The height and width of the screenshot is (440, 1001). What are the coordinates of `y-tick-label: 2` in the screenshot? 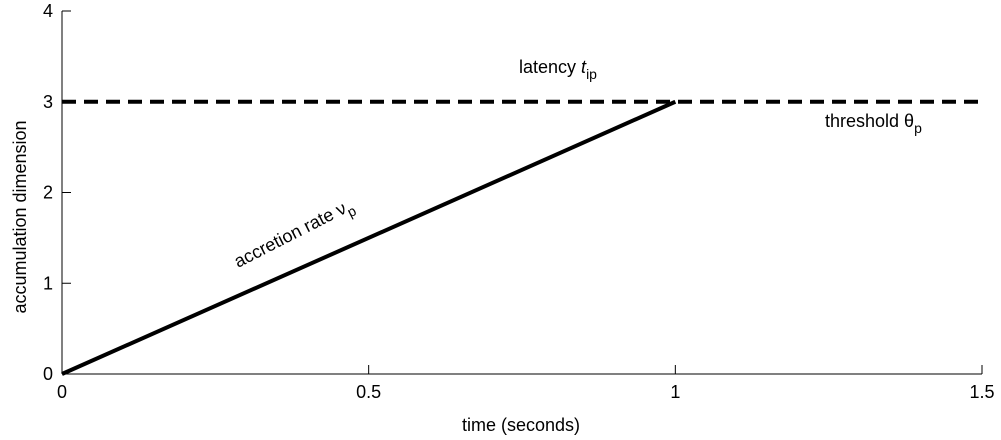 It's located at (48, 193).